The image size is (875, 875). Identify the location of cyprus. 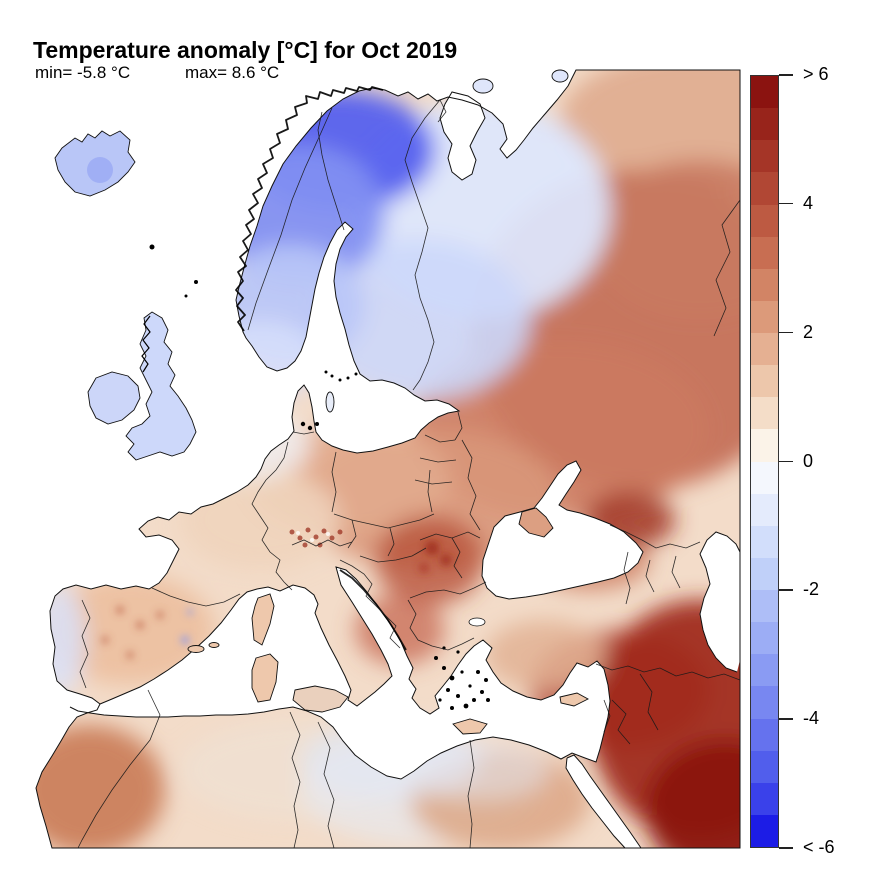
(574, 699).